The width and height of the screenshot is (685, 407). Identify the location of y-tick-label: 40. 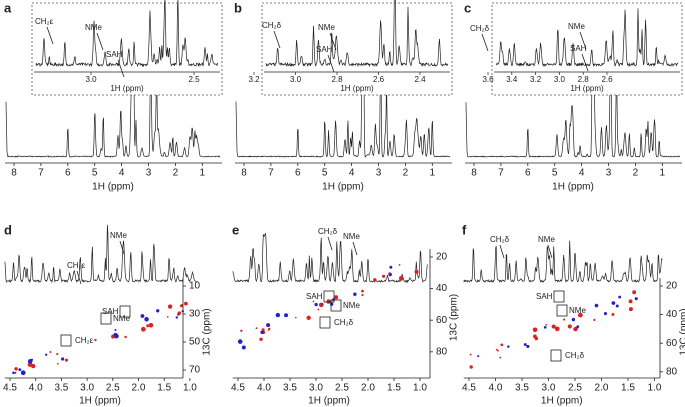
(442, 288).